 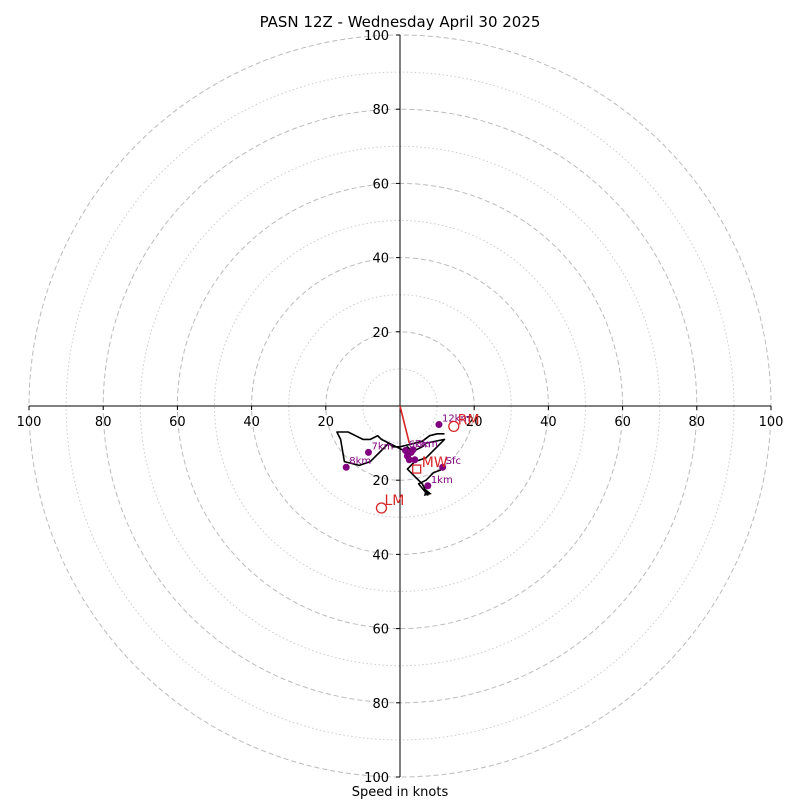 I want to click on height-label: 3km, so click(x=427, y=444).